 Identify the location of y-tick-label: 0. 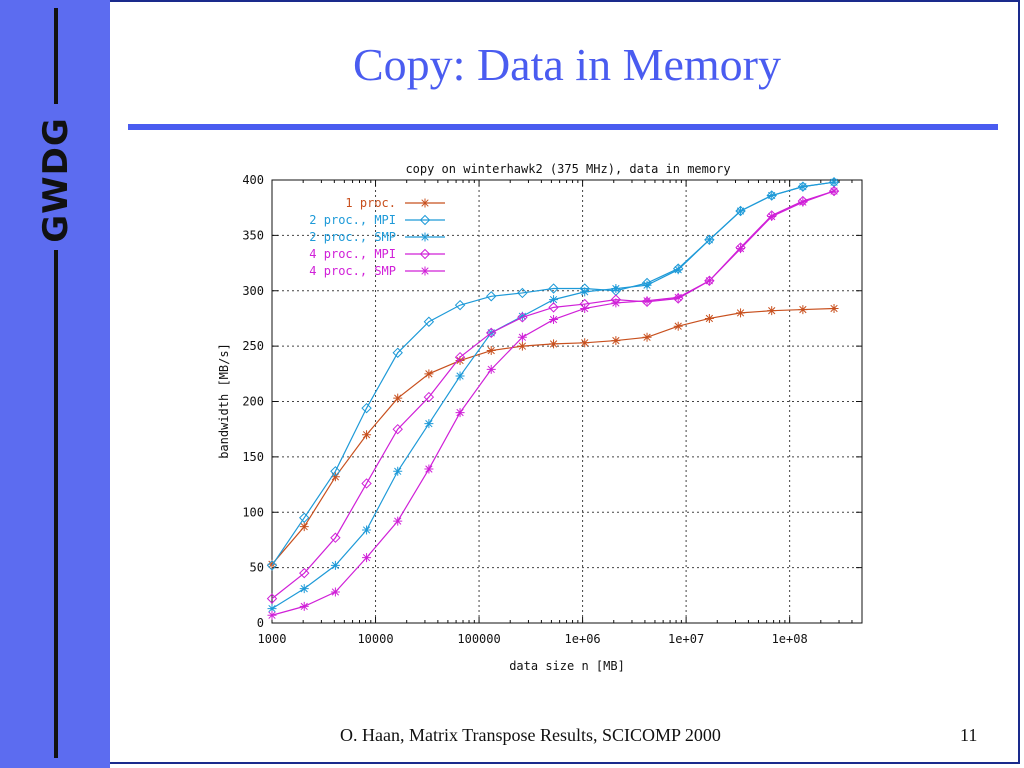
(260, 623).